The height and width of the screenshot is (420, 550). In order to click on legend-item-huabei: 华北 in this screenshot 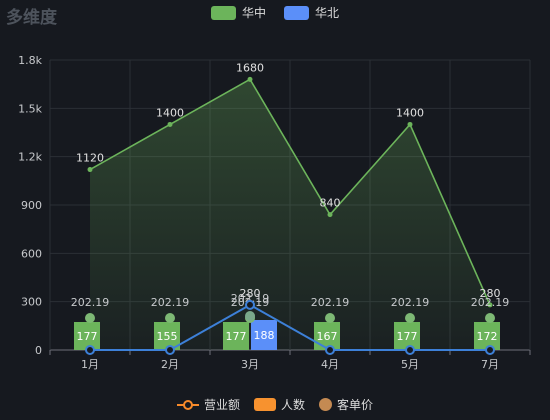, I will do `click(311, 12)`.